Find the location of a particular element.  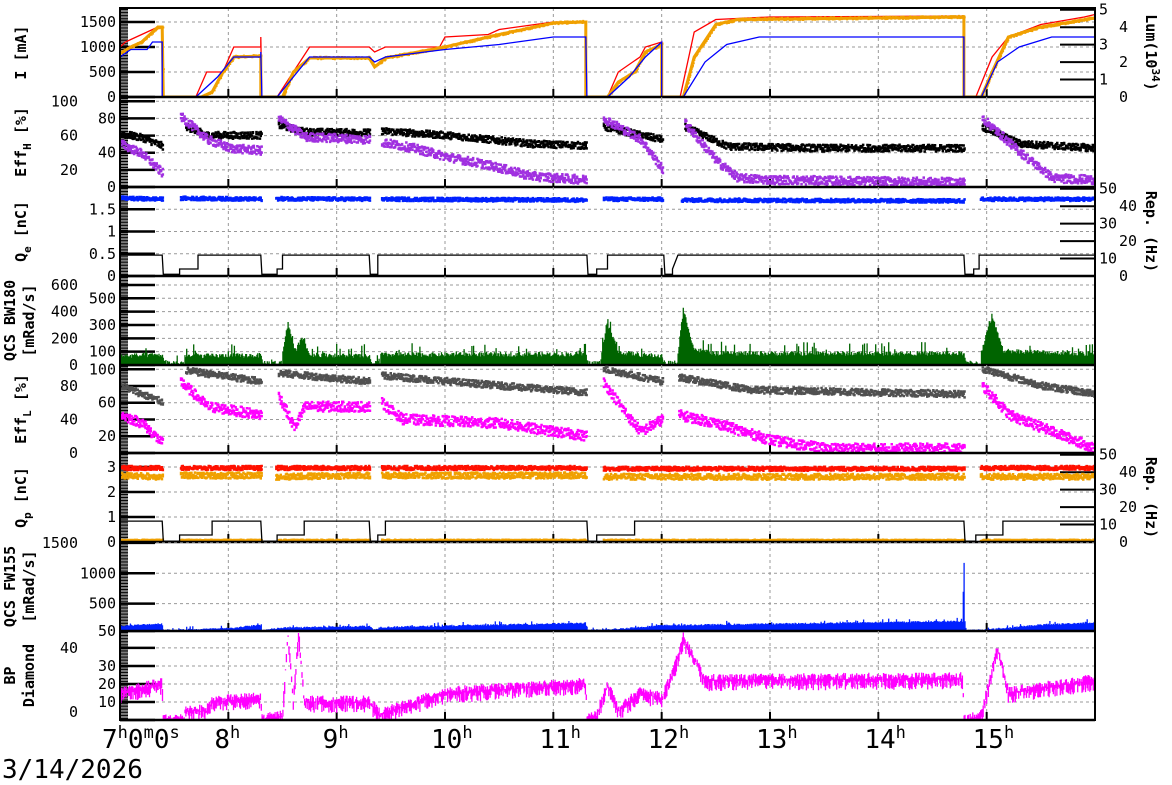

y-tick-label: 50 is located at coordinates (107, 631).